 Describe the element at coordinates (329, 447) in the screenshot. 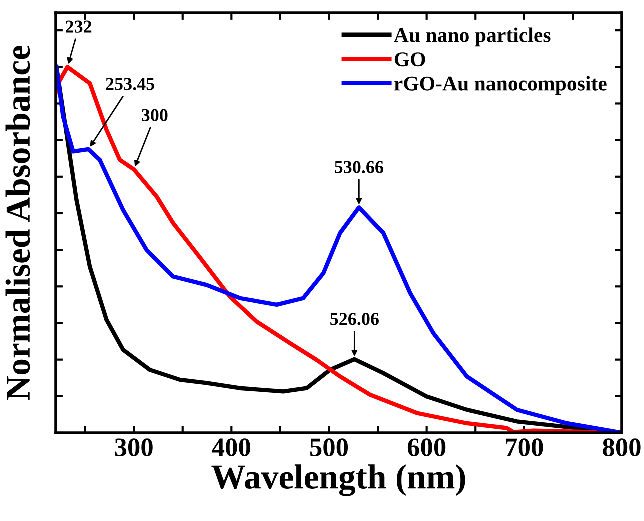

I see `x-tick-label: 500` at that location.